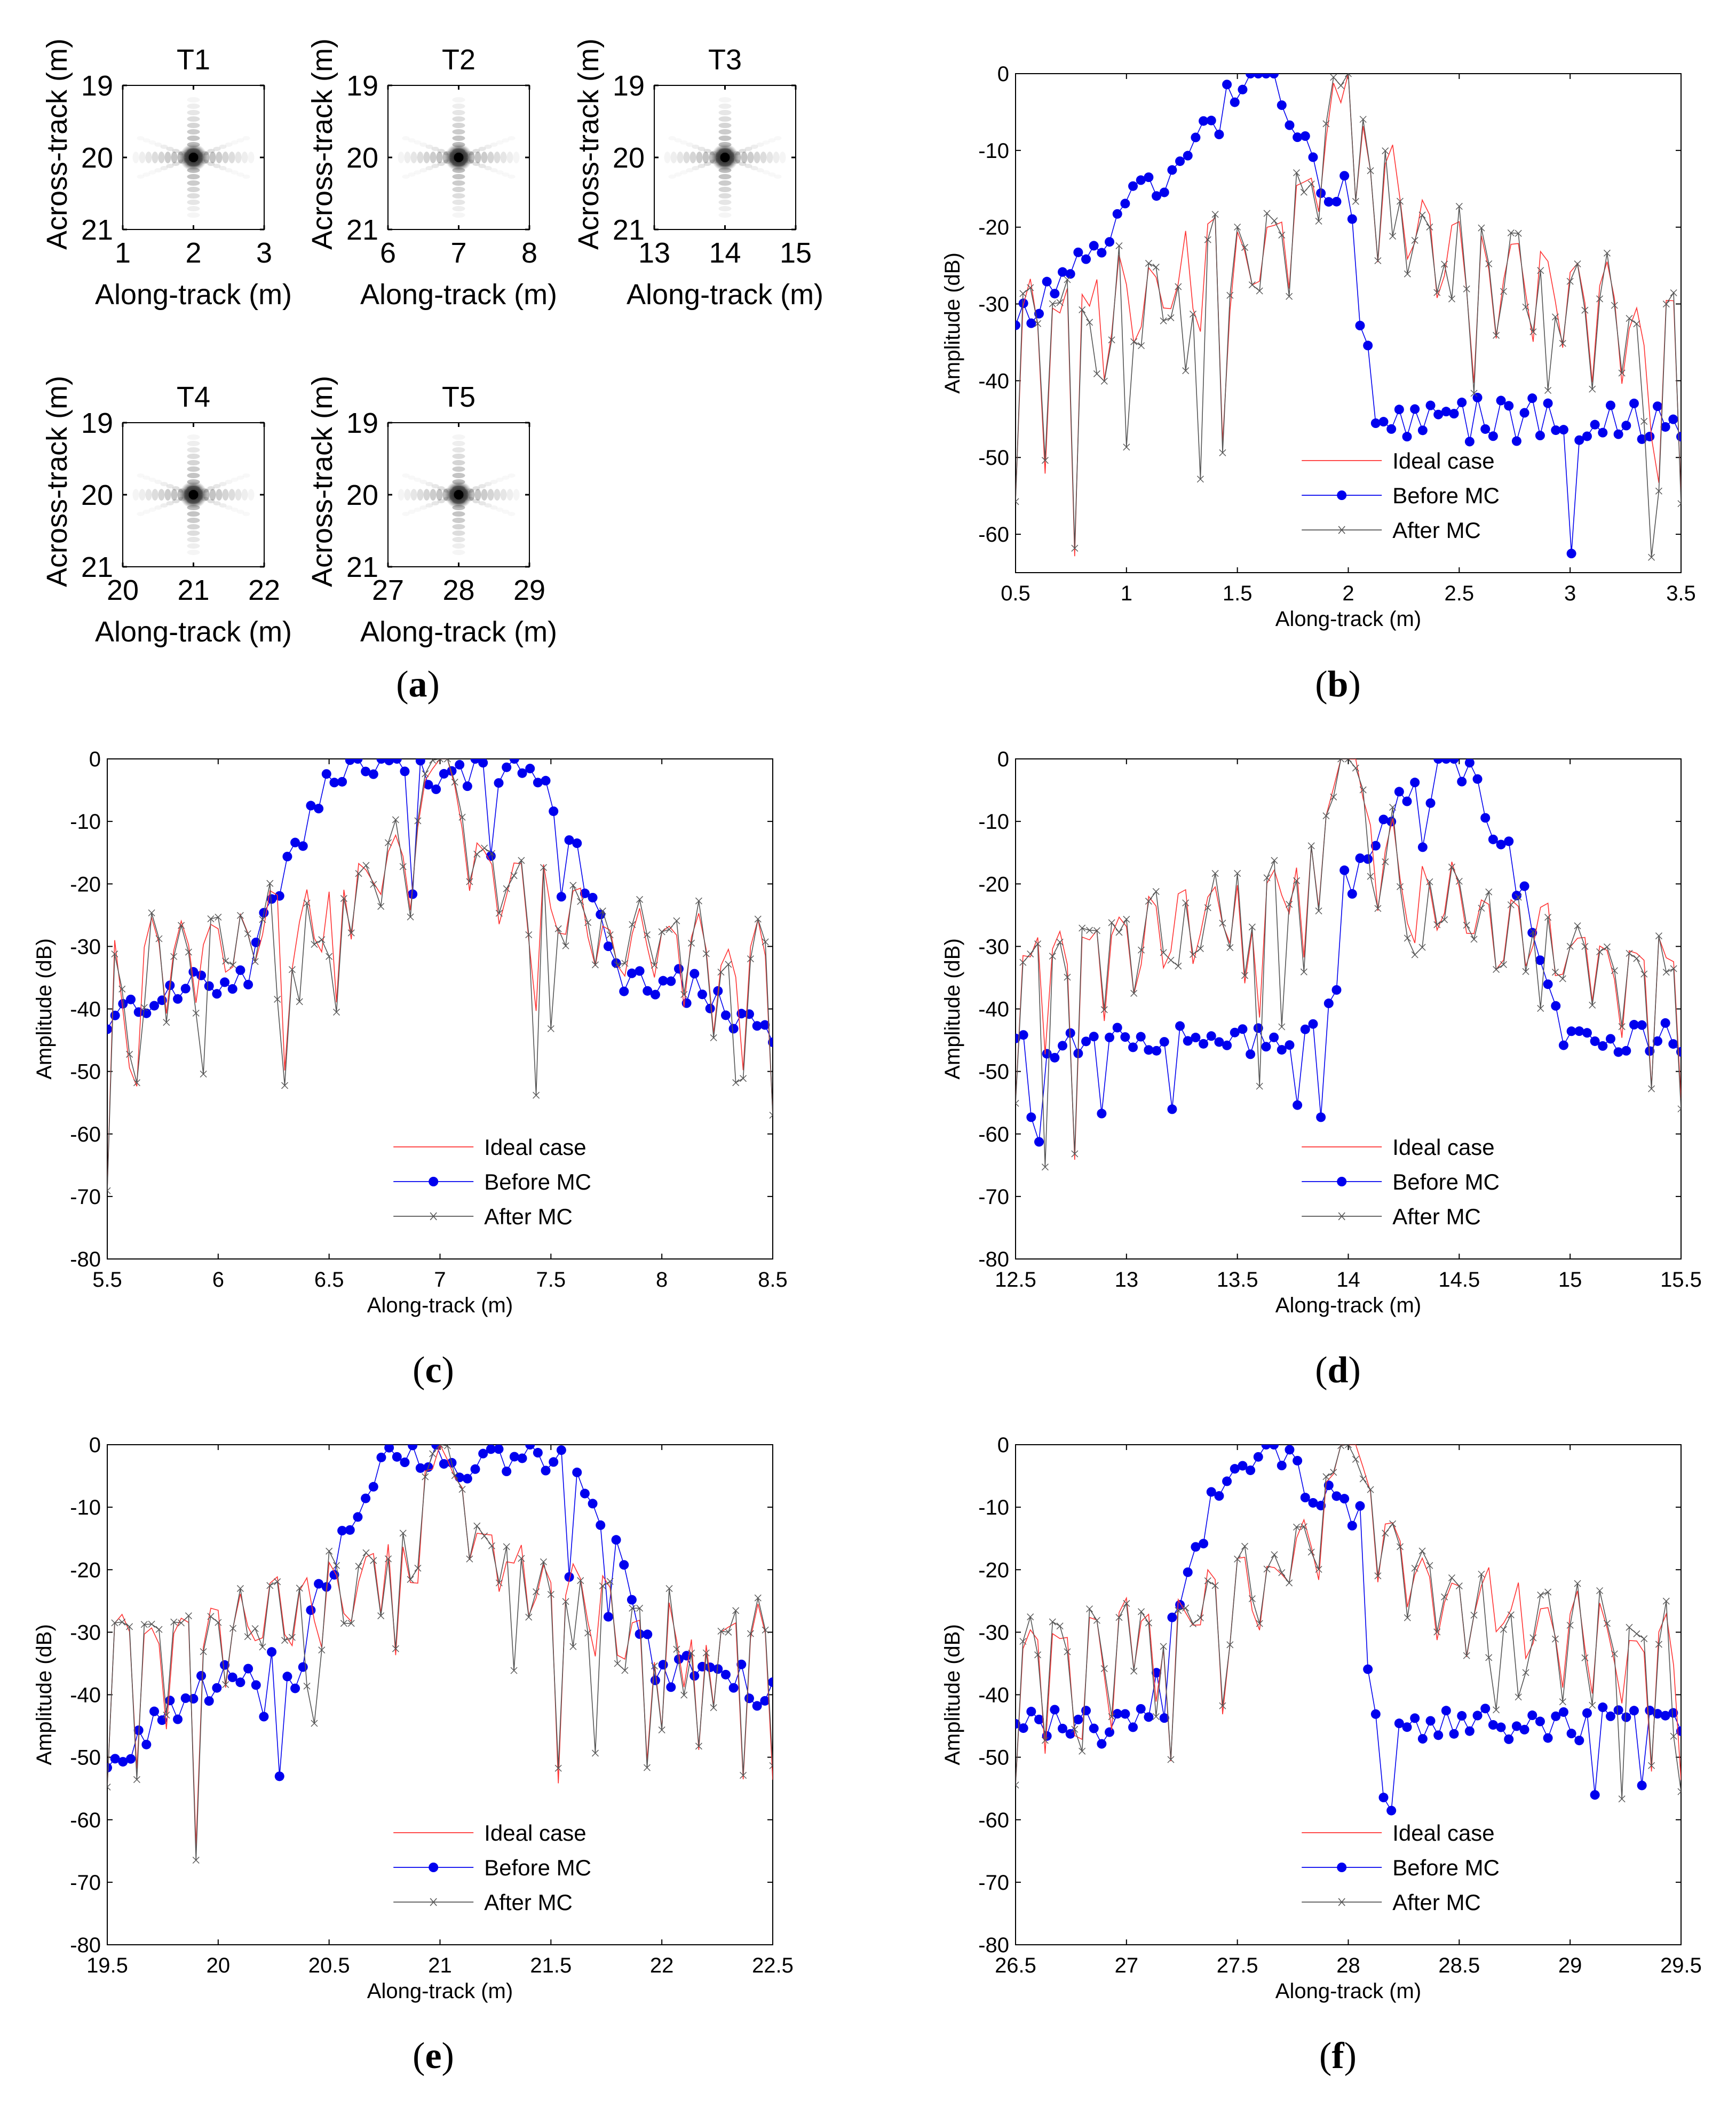 The height and width of the screenshot is (2107, 1736). Describe the element at coordinates (953, 323) in the screenshot. I see `y-axis-label: Amplitude (dB)` at that location.